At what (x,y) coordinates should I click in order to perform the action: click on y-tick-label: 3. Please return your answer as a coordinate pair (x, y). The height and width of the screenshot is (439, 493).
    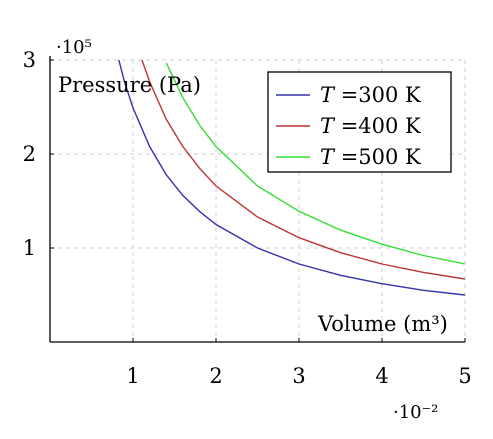
    Looking at the image, I should click on (29, 60).